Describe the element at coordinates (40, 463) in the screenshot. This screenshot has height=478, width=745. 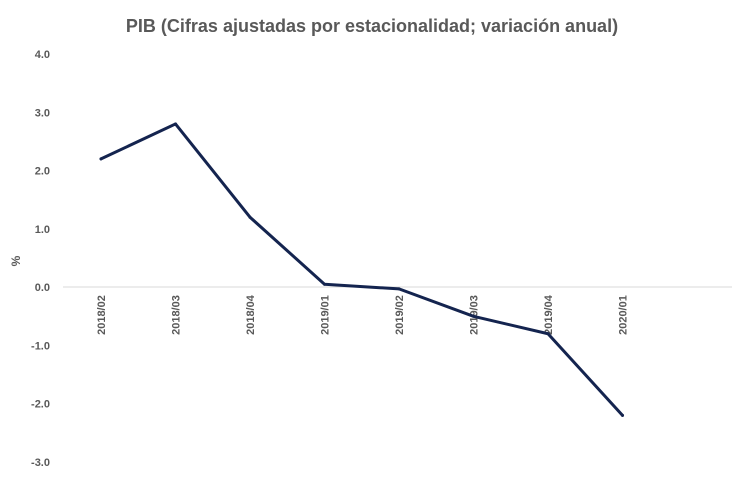
I see `y-tick-label: -3.0` at that location.